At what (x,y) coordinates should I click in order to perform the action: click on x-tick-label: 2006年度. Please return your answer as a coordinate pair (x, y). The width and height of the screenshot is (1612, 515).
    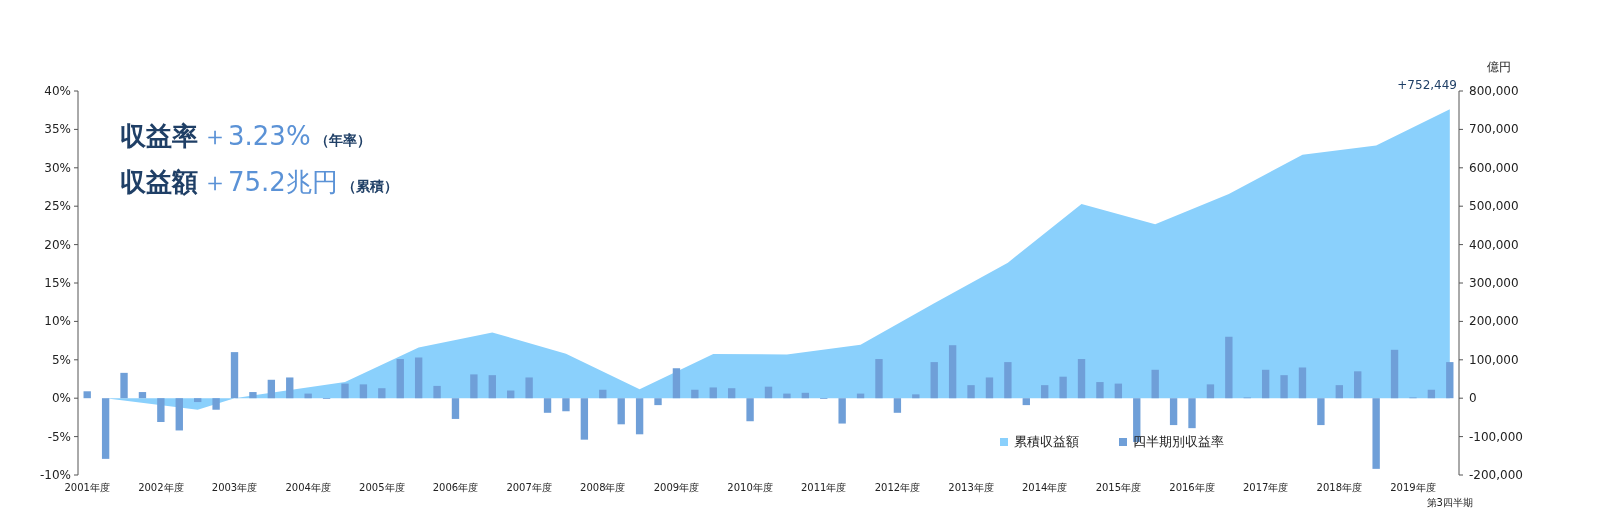
    Looking at the image, I should click on (455, 487).